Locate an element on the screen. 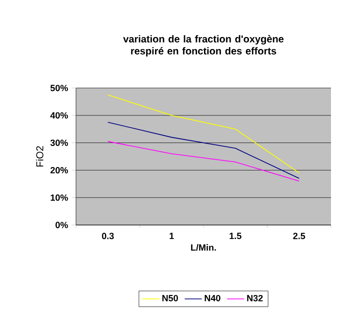 This screenshot has width=348, height=324. y-tick-label: 40% is located at coordinates (59, 115).